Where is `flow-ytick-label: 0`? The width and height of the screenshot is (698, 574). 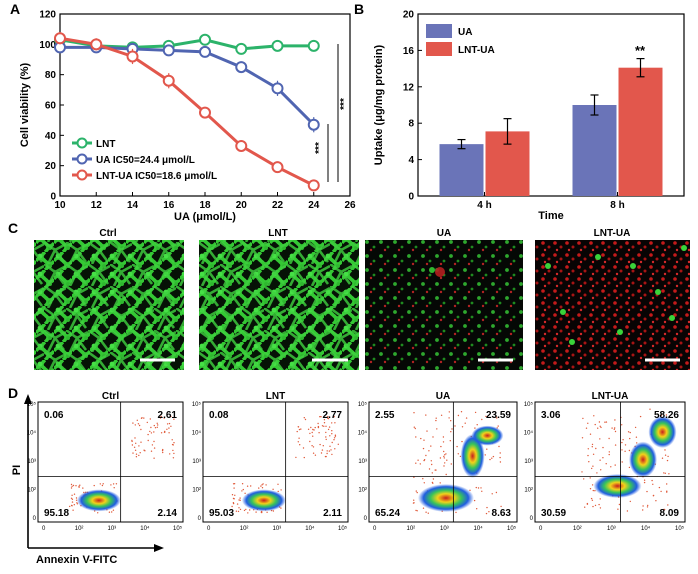
flow-ytick-label: 0 is located at coordinates (200, 519).